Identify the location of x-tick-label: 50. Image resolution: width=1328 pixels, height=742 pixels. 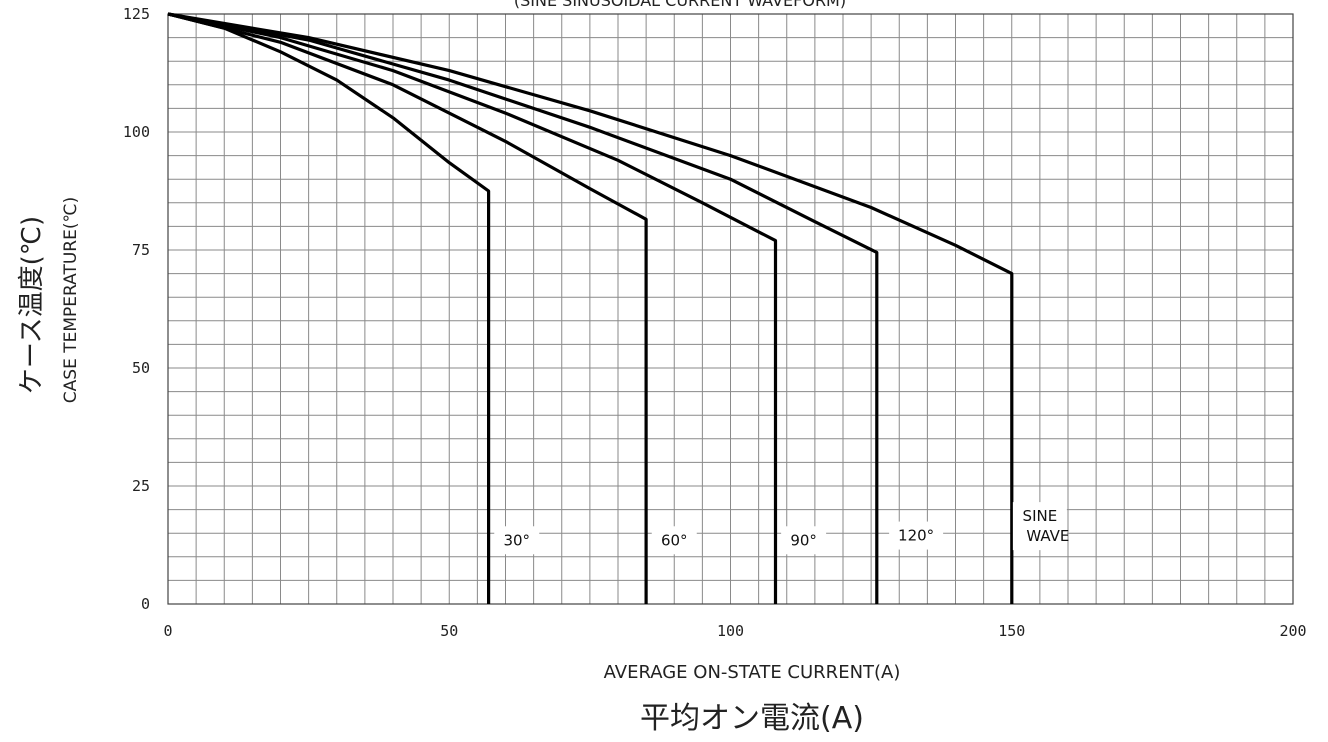
(449, 631).